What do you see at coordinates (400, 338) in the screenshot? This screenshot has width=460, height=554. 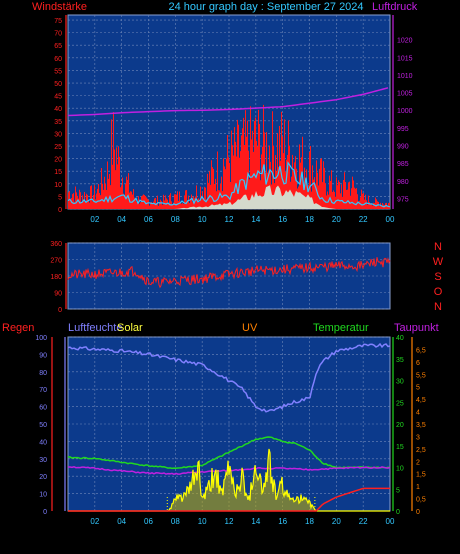 I see `temperature-tick-label: 40` at bounding box center [400, 338].